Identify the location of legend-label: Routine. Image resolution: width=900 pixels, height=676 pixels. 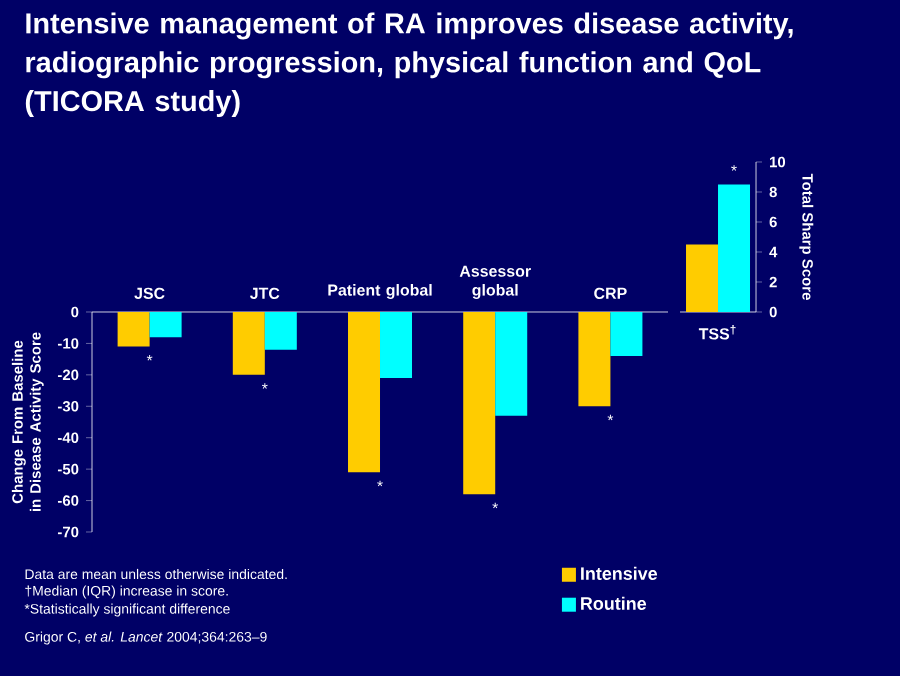
(614, 603).